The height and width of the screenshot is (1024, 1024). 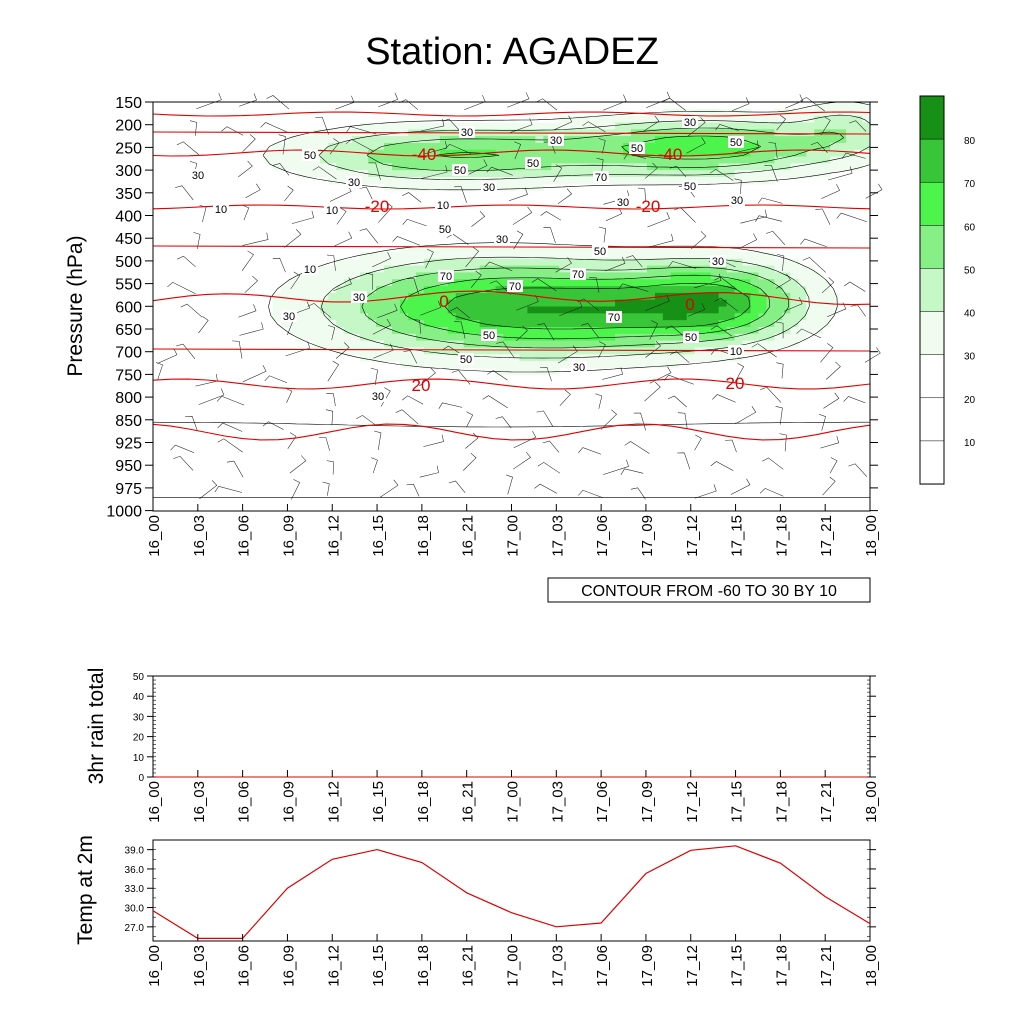 What do you see at coordinates (781, 536) in the screenshot?
I see `time-tick-label: 17_18` at bounding box center [781, 536].